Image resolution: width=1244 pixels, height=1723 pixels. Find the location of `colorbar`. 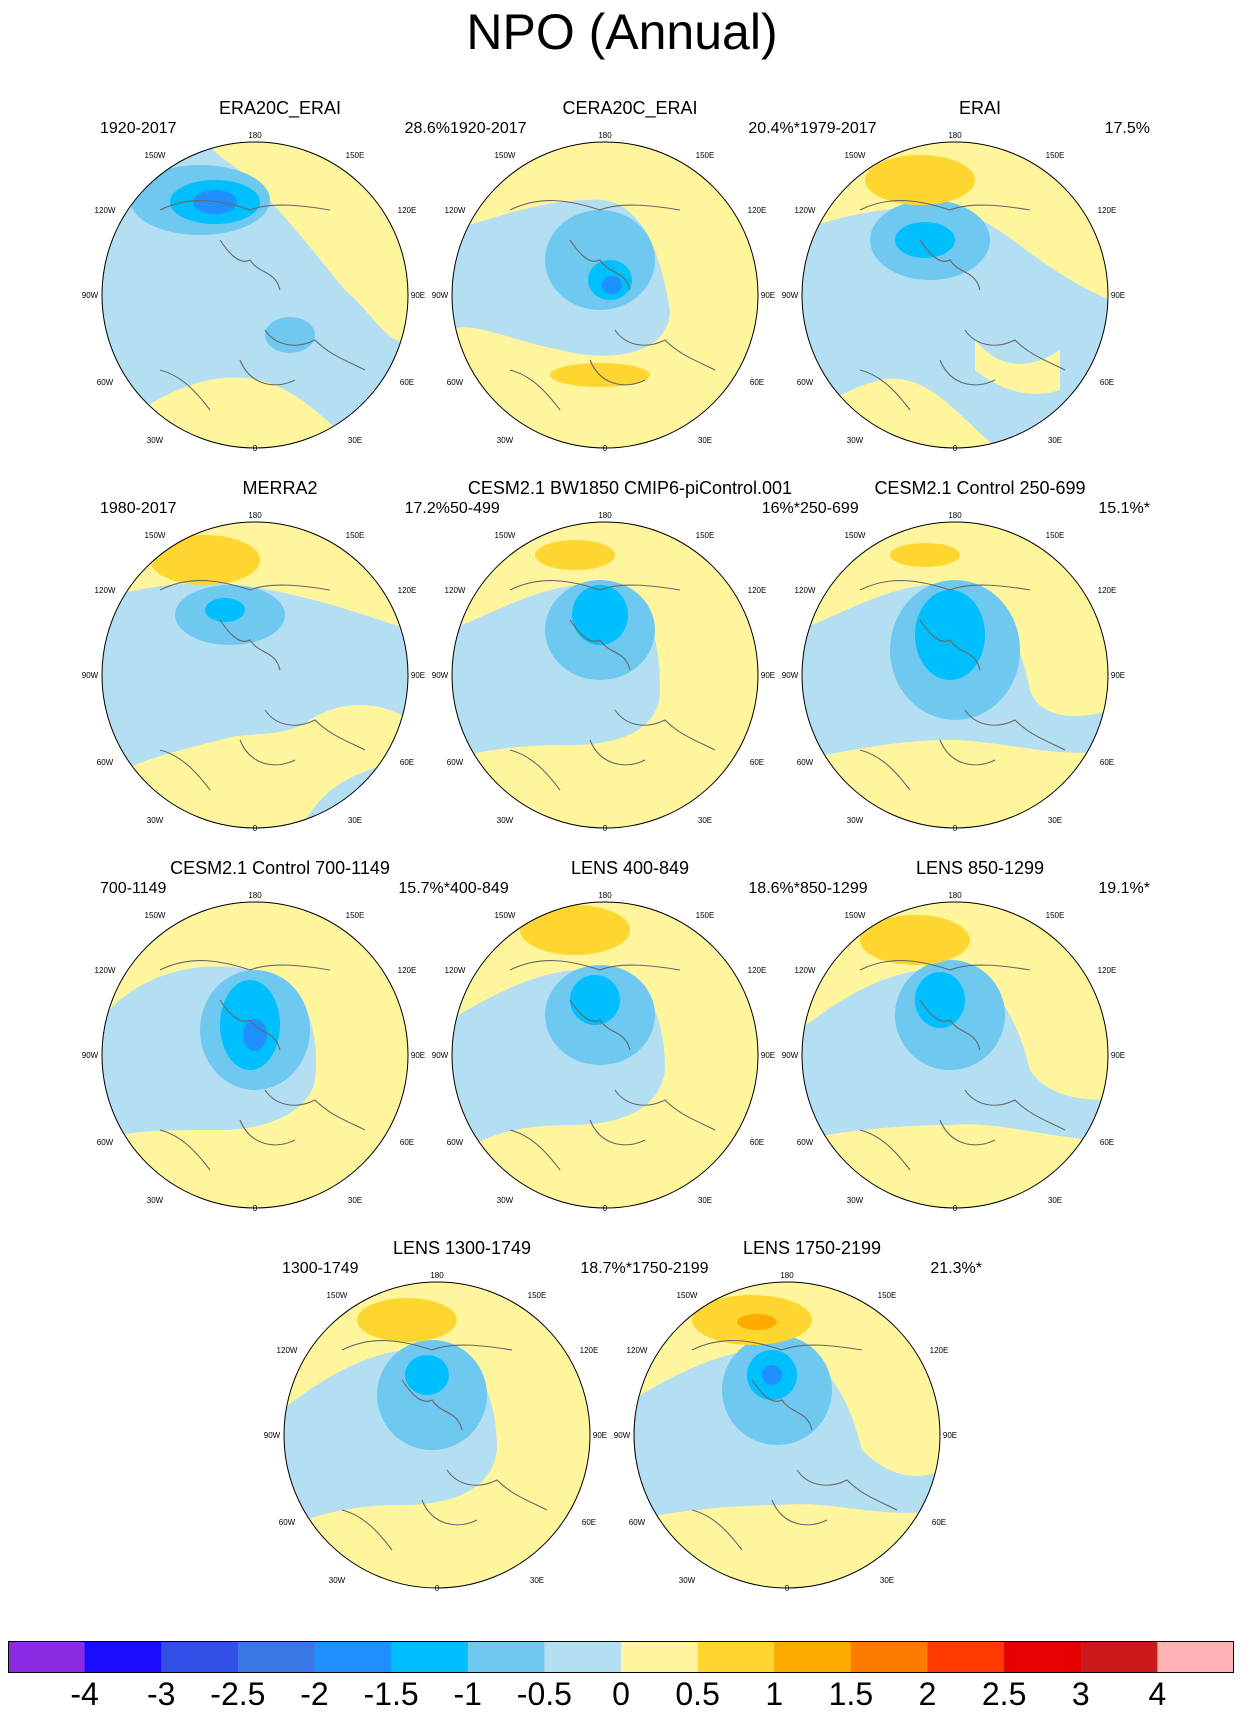

colorbar is located at coordinates (621, 1657).